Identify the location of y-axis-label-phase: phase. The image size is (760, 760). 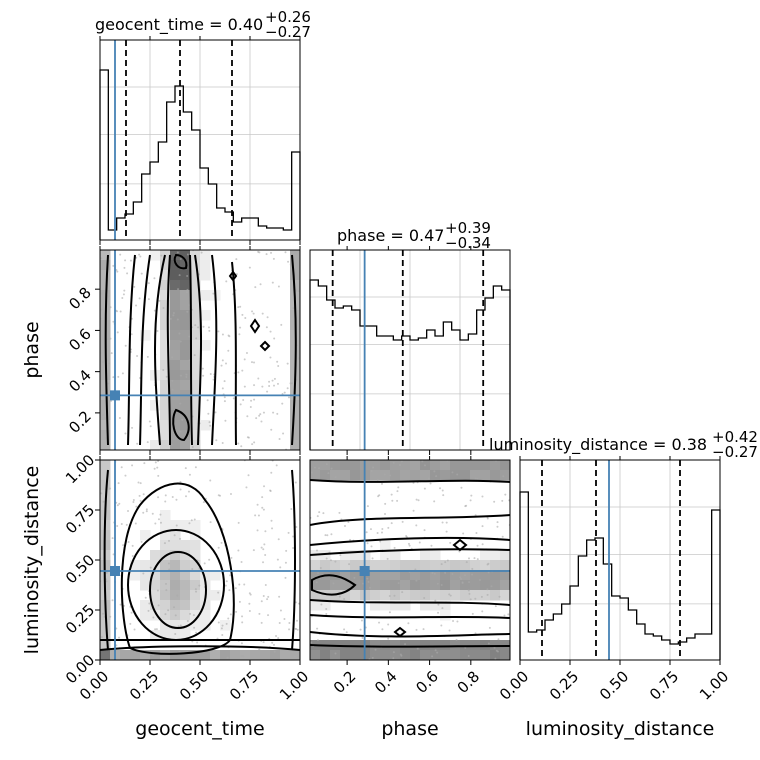
(32, 349).